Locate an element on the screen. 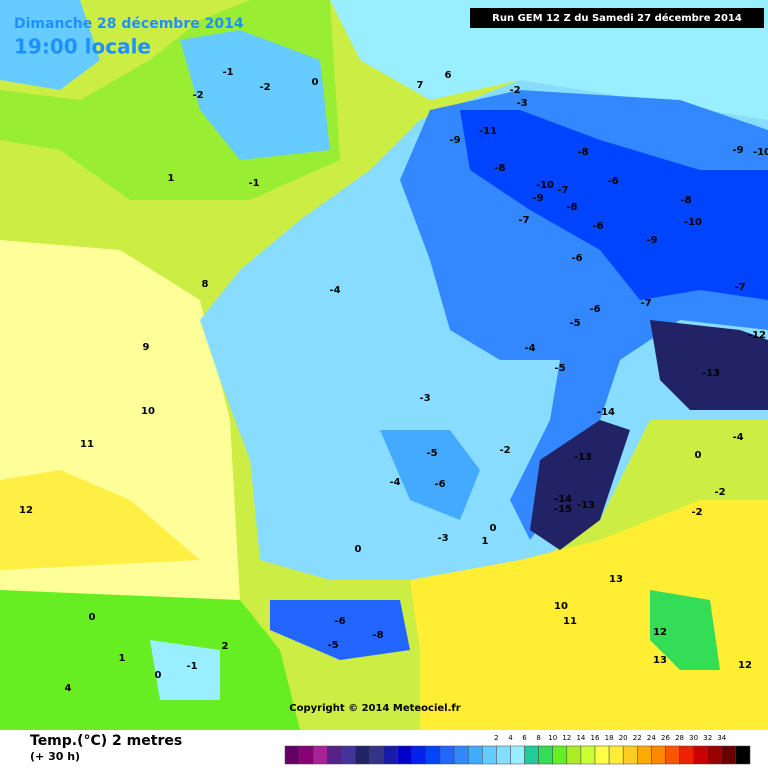  lead-time: (+ 30 h) is located at coordinates (55, 756).